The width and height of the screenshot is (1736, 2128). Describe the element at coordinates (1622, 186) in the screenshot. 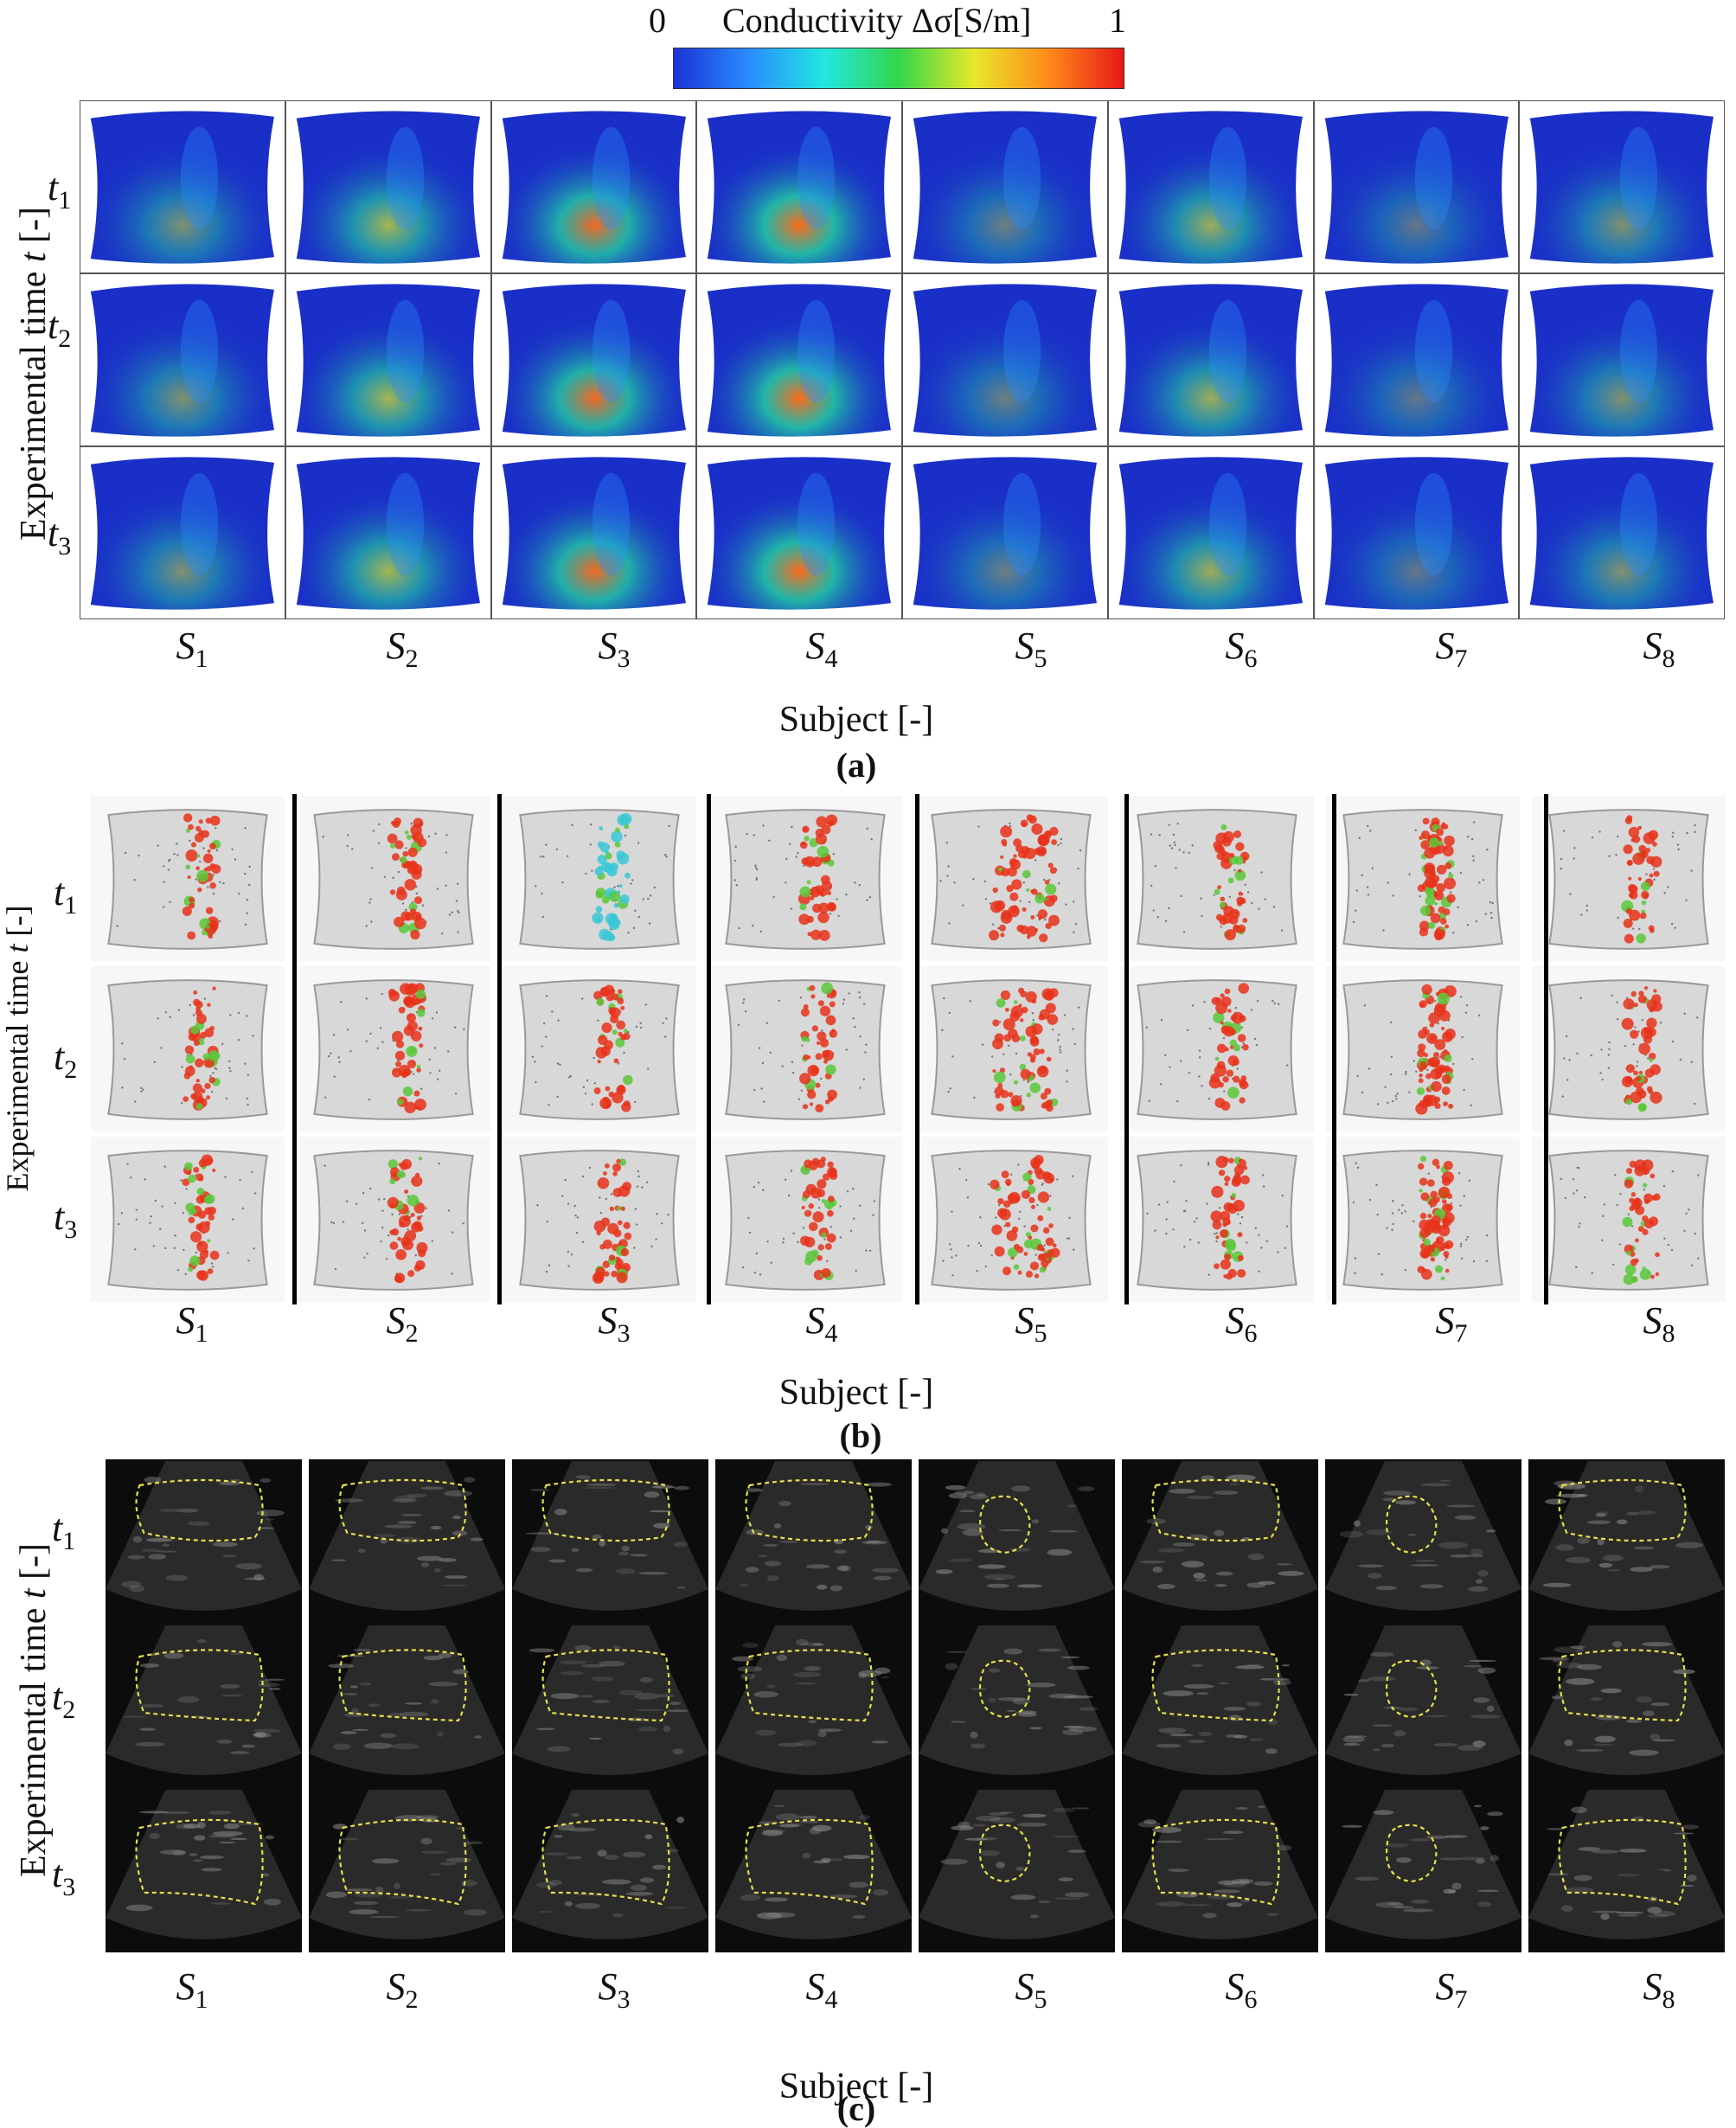

I see `conductivity-map-t1-s8` at that location.